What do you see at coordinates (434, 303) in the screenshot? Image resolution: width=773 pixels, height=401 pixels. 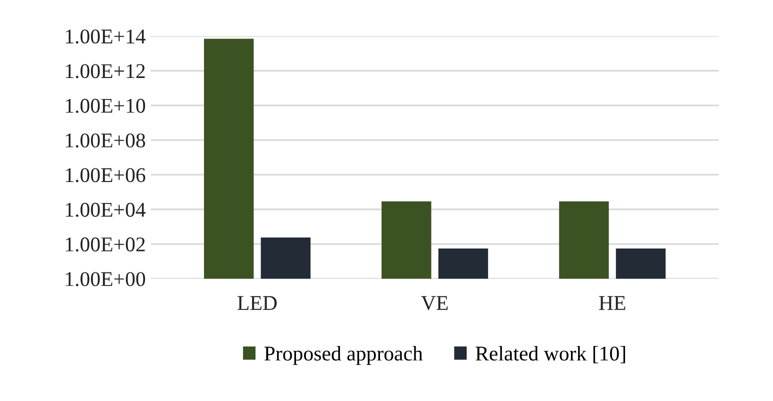 I see `x-tick-label: VE` at bounding box center [434, 303].